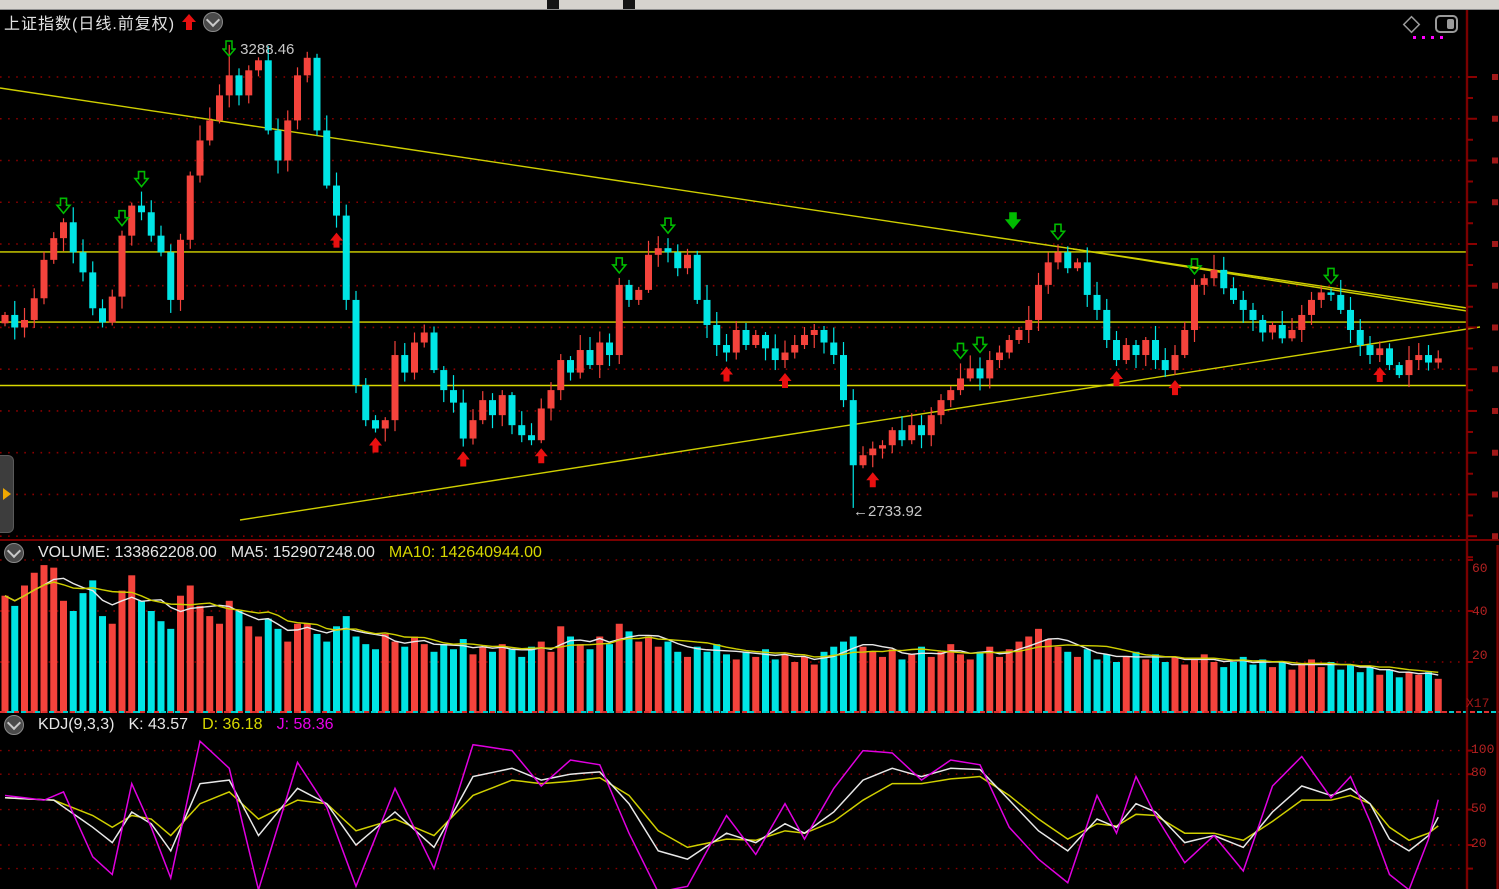 This screenshot has width=1499, height=889. I want to click on volume-axis-60: 60, so click(1480, 568).